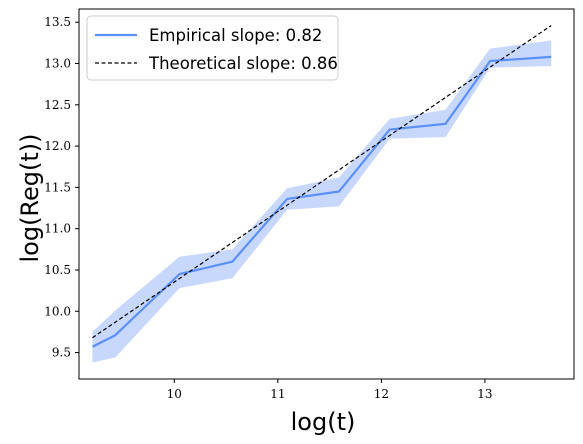  I want to click on x-tick-label: 12, so click(381, 394).